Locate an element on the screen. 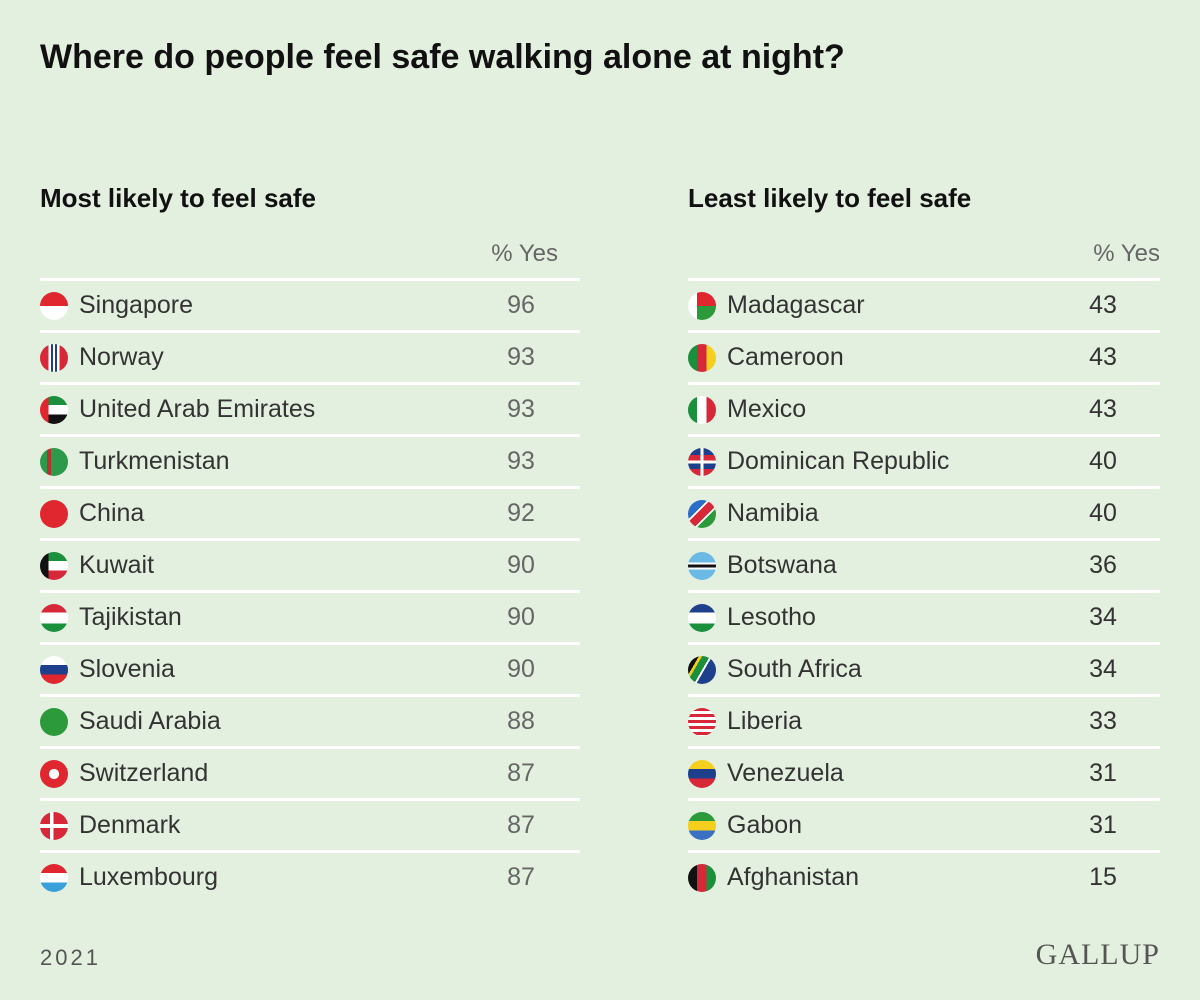 The width and height of the screenshot is (1200, 1000). country-name: Dominican Republic is located at coordinates (838, 461).